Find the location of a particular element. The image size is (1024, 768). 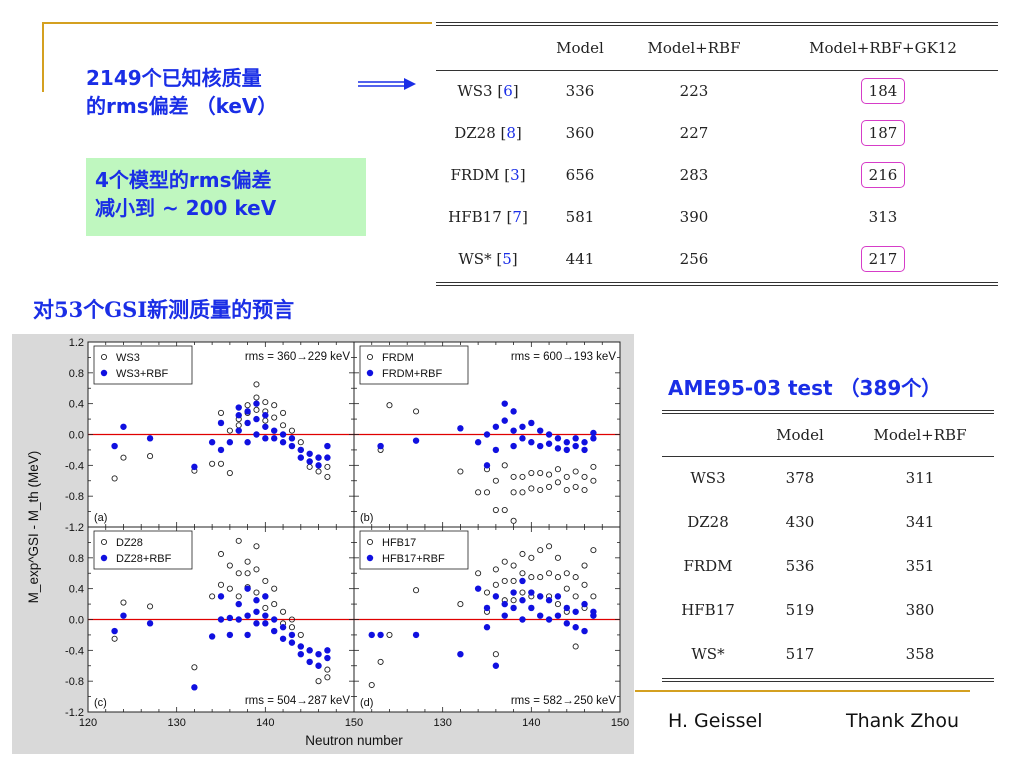

ref-link: 3 is located at coordinates (515, 175).